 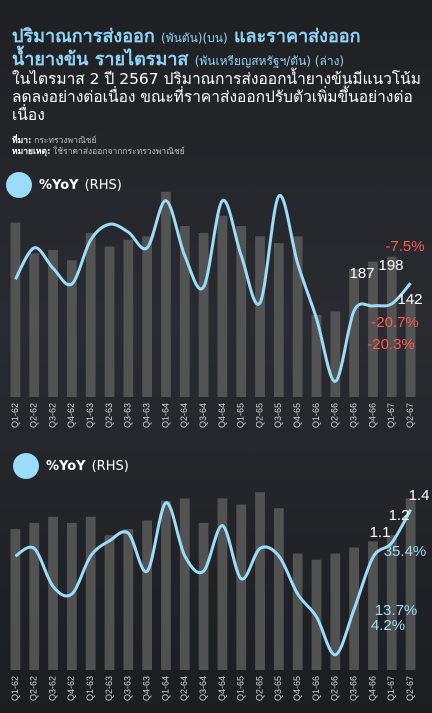 What do you see at coordinates (66, 466) in the screenshot?
I see `legend-label-bottom: %YoY` at bounding box center [66, 466].